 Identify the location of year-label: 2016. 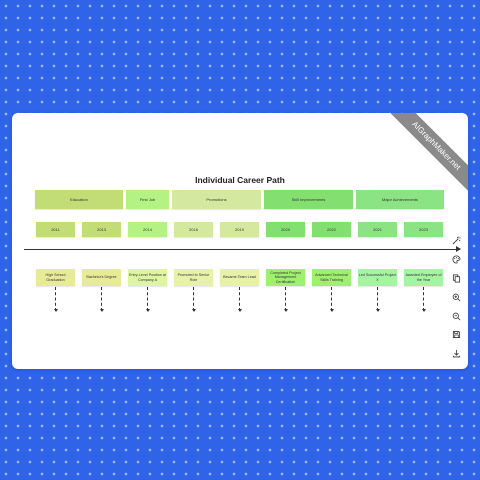
(193, 229).